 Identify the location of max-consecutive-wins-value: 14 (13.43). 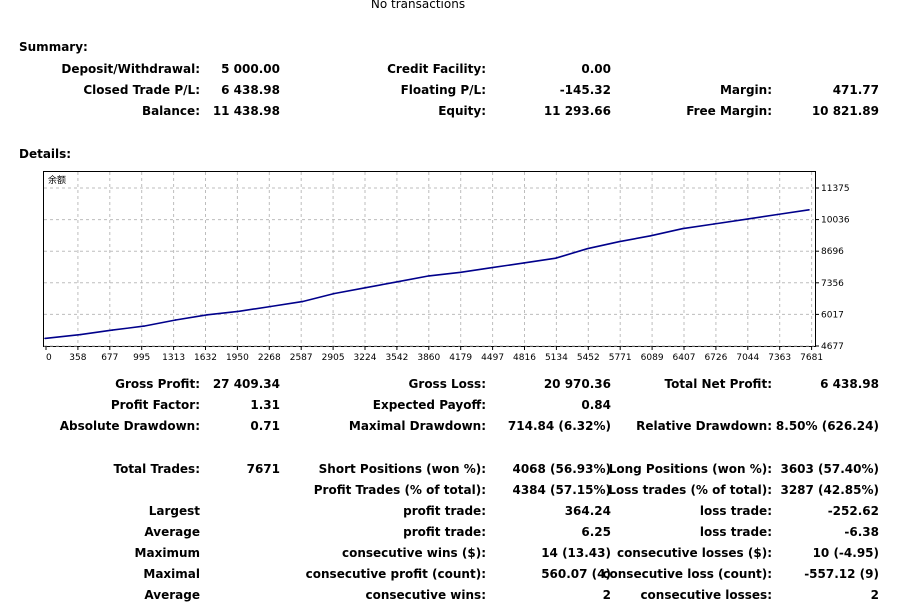
(576, 553).